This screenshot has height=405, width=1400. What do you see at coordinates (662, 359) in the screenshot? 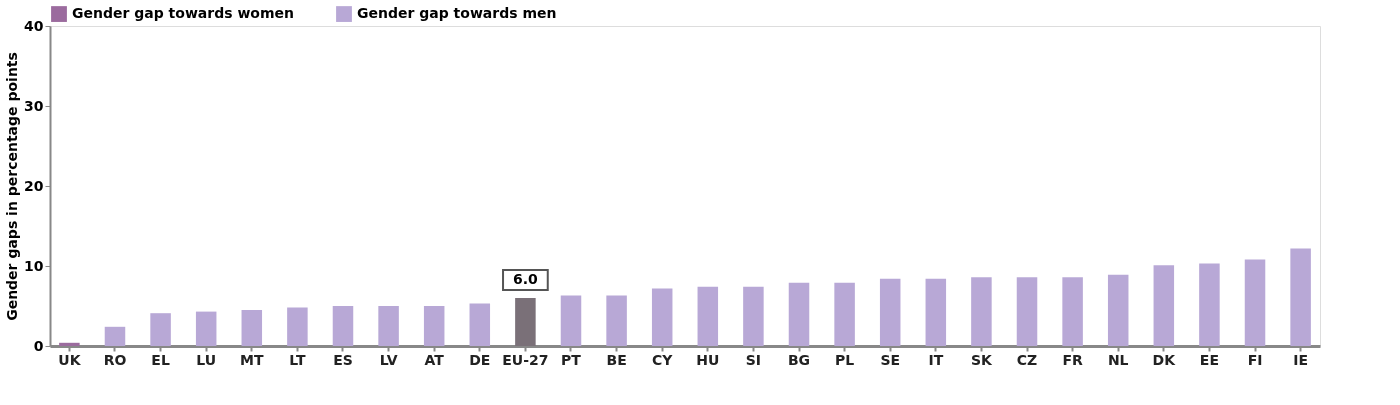
I see `x-tick-label: CY` at bounding box center [662, 359].